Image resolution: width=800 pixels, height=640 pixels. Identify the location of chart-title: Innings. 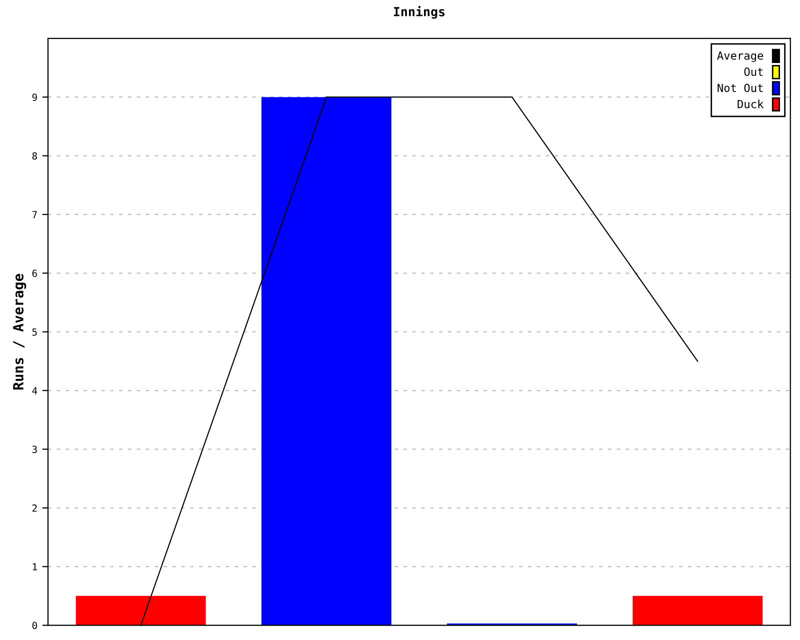
(419, 12).